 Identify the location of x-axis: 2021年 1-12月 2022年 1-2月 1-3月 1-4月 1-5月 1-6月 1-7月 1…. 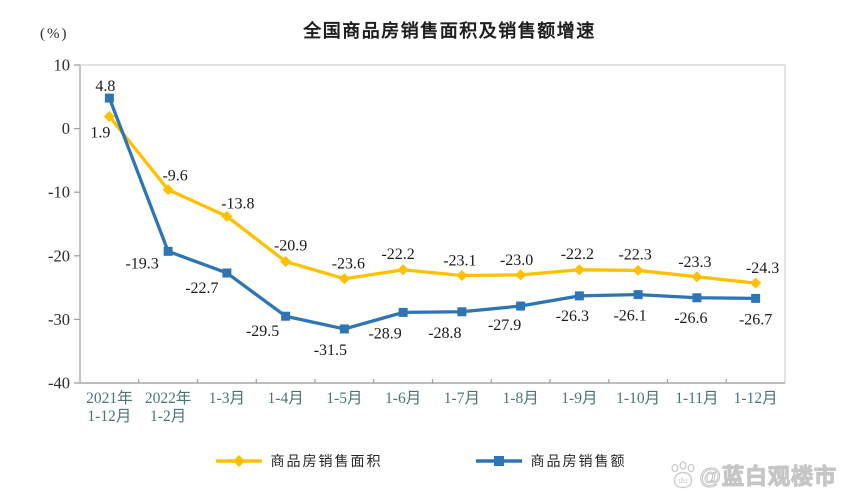
(432, 402).